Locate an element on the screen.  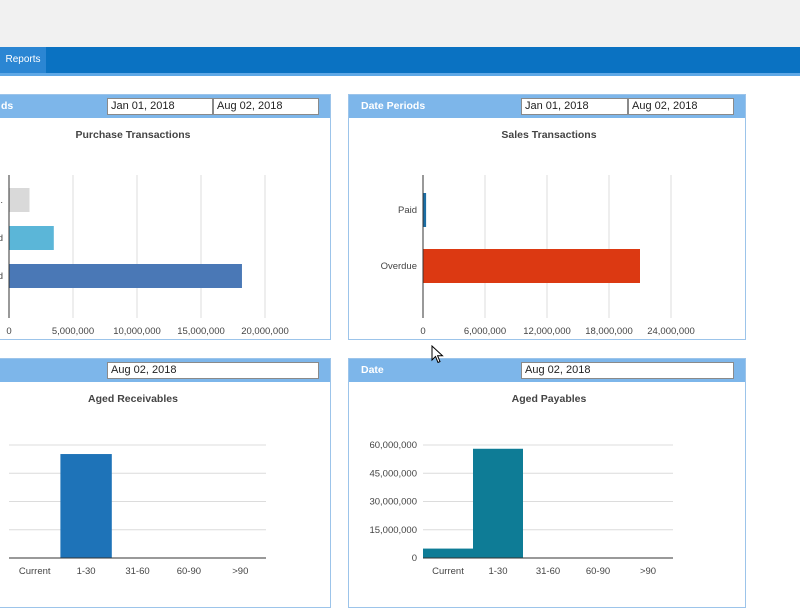
category-label: Overdue is located at coordinates (399, 266).